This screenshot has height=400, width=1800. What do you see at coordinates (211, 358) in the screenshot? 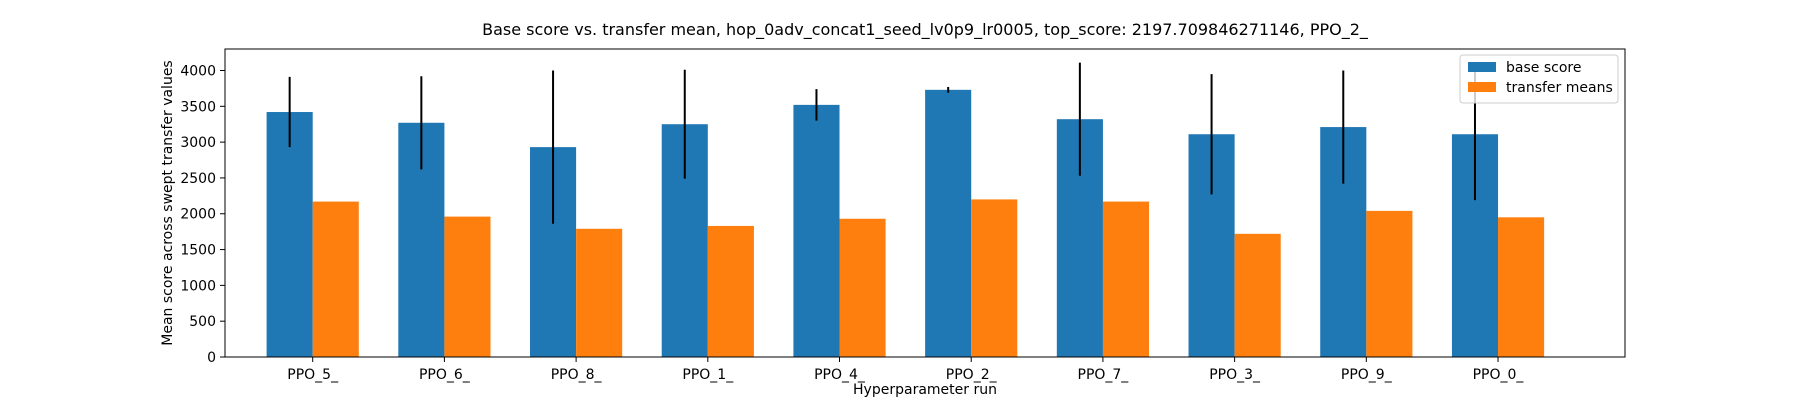
I see `y-tick-label: 0` at bounding box center [211, 358].